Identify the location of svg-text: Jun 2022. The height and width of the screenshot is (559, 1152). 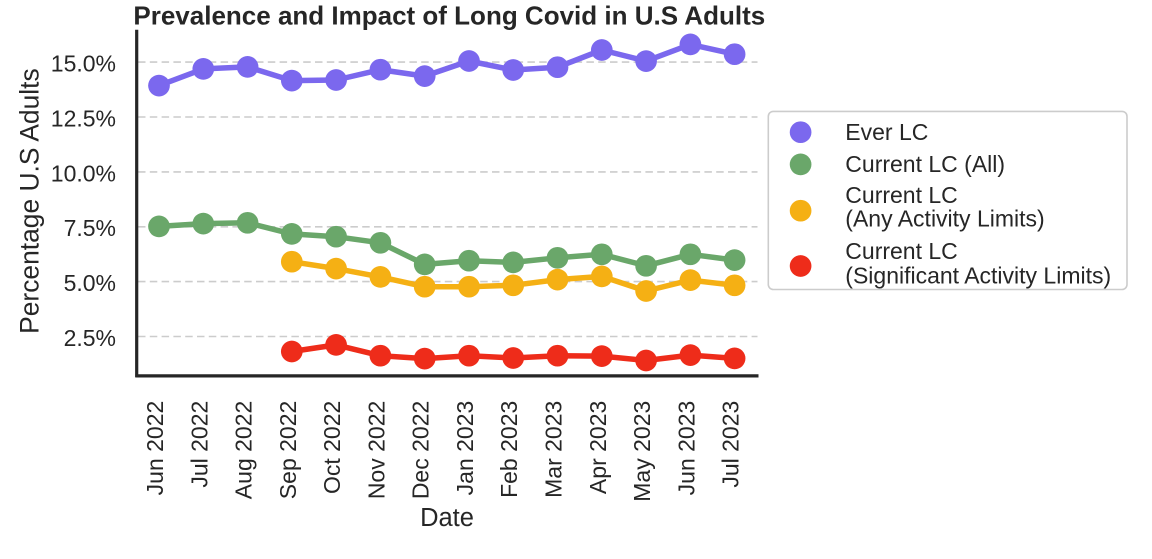
(155, 448).